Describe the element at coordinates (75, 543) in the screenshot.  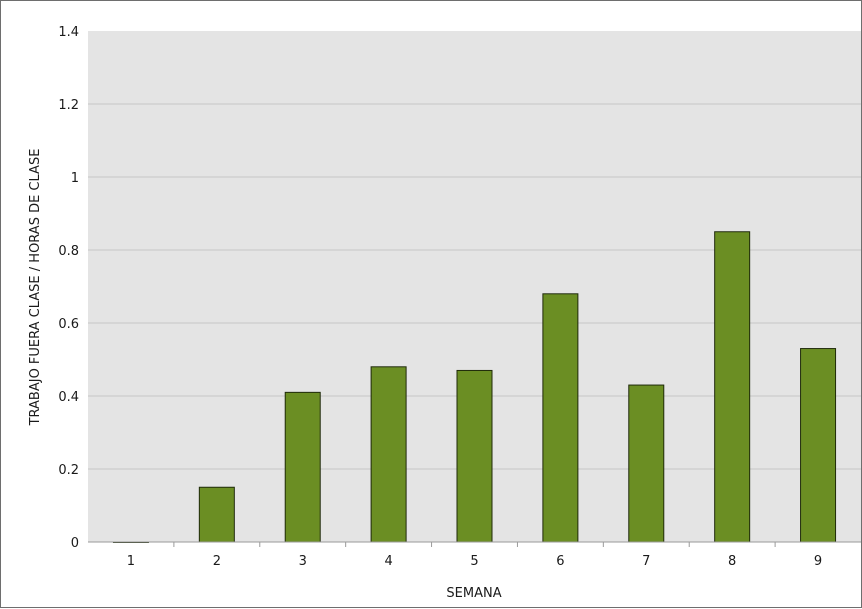
I see `y-tick-label: 0` at that location.